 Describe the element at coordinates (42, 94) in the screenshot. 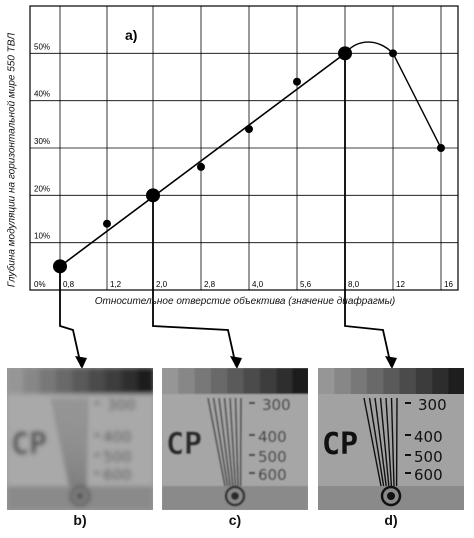

I see `y-tick-label: 40%` at that location.